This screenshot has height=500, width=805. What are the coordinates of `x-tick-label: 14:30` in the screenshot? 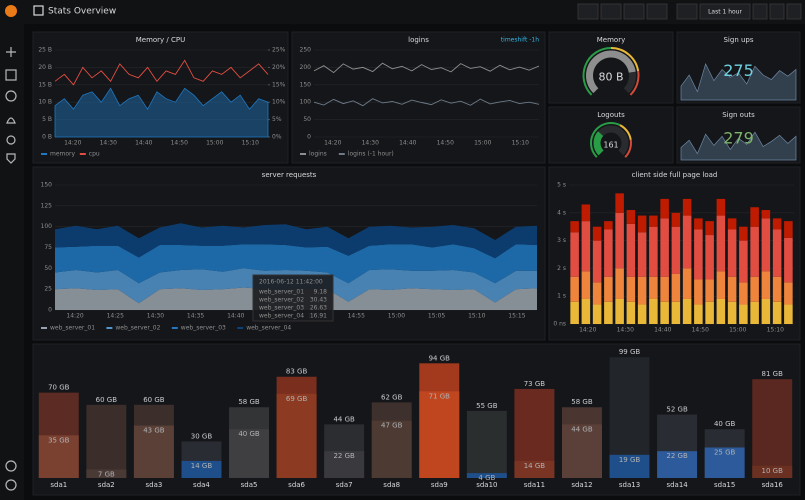 It's located at (108, 143).